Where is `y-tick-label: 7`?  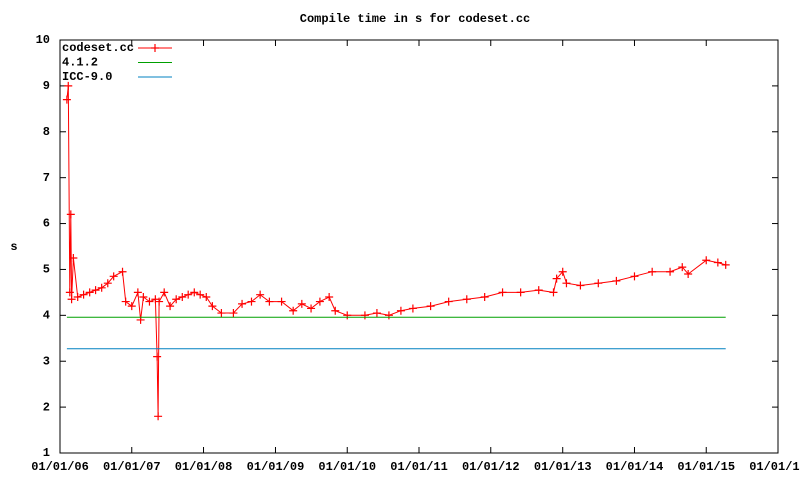
y-tick-label: 7 is located at coordinates (46, 178).